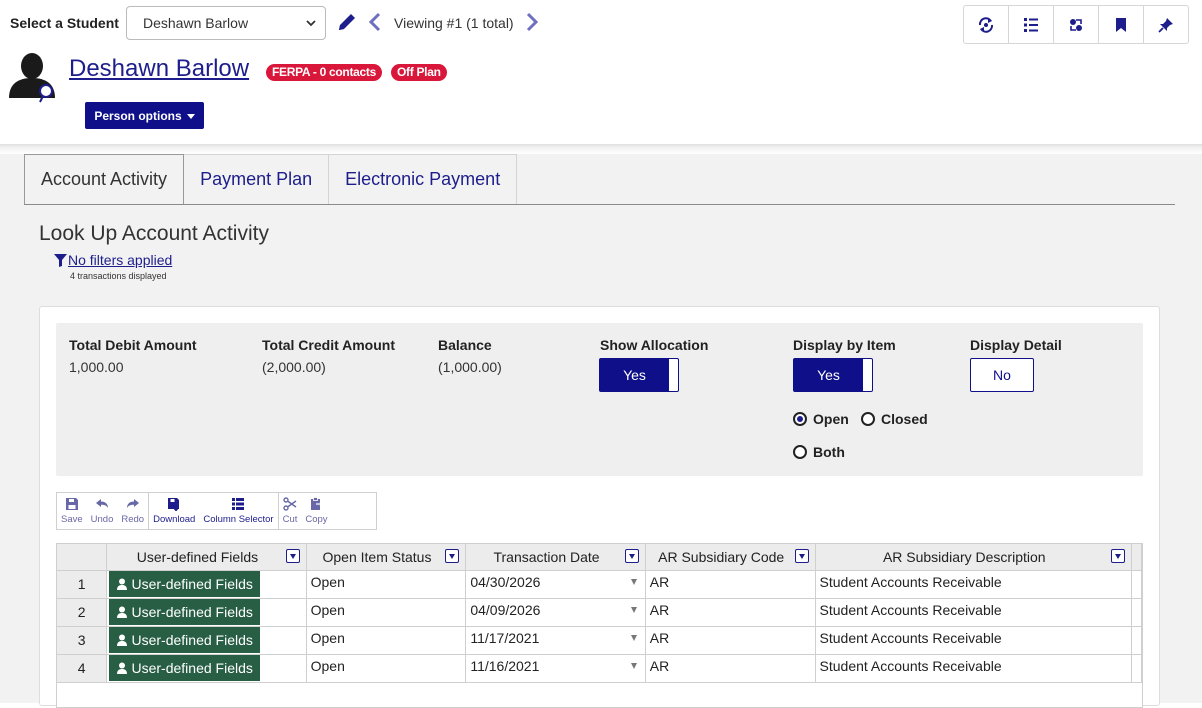 The height and width of the screenshot is (708, 1202). Describe the element at coordinates (316, 511) in the screenshot. I see `copy-button: Copy` at that location.